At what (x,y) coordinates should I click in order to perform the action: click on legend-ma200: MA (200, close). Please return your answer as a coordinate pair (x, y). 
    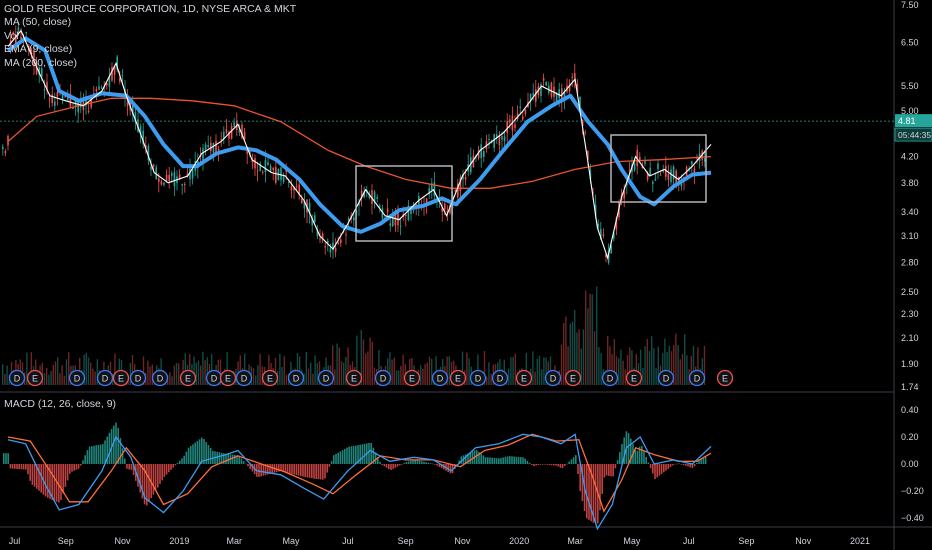
    Looking at the image, I should click on (40, 62).